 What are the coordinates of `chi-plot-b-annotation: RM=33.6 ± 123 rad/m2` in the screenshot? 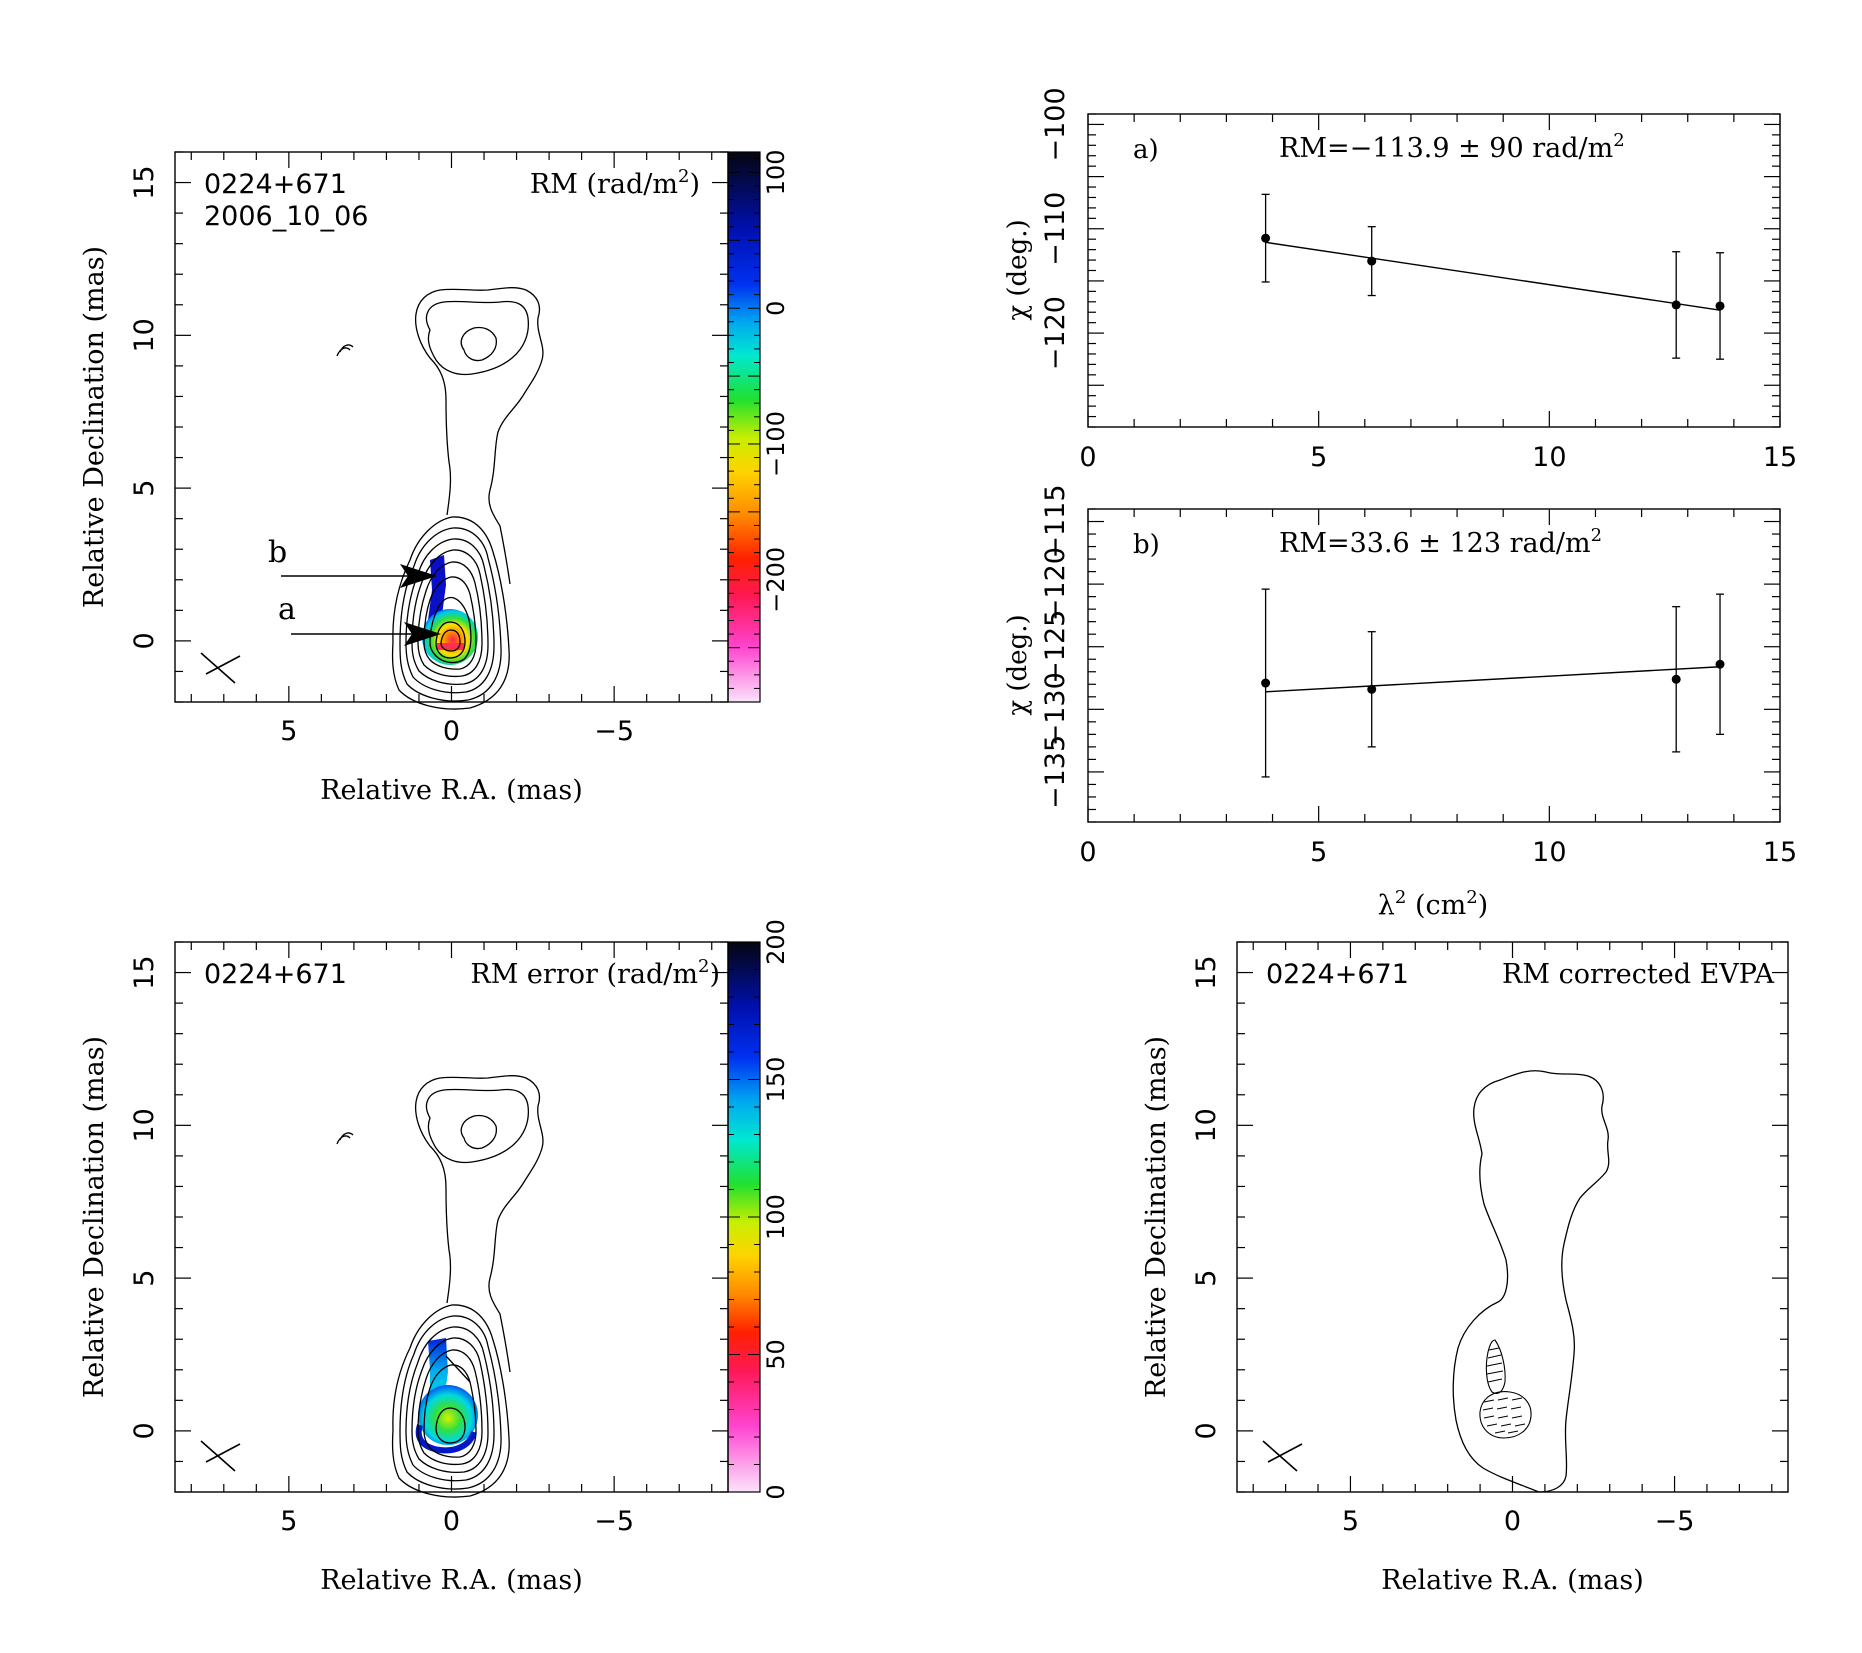 It's located at (1440, 542).